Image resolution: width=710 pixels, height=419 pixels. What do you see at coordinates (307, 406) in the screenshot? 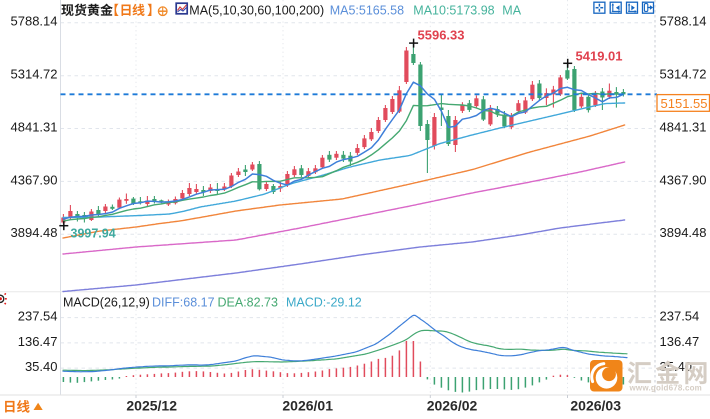
I see `svg-text: 2026/01` at bounding box center [307, 406].